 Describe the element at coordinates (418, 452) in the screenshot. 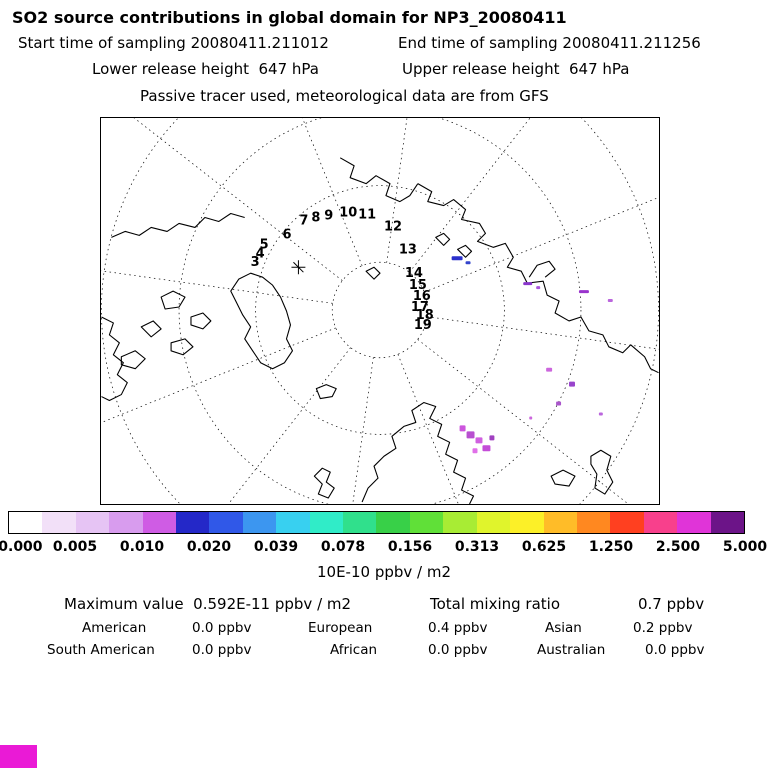

I see `coastline-scandinavia` at that location.